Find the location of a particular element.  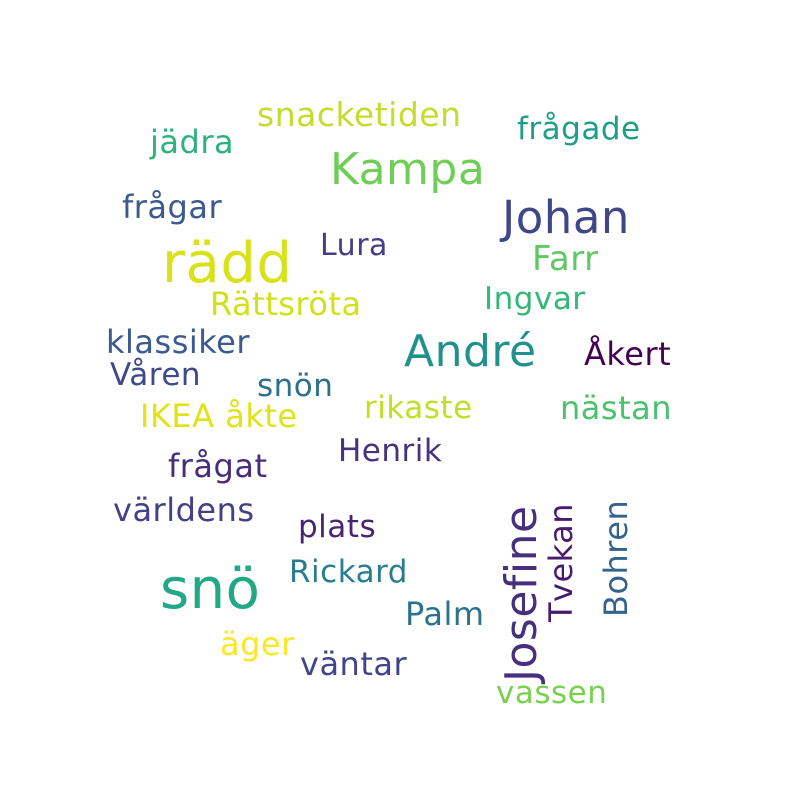

word-farr: Farr is located at coordinates (565, 259).